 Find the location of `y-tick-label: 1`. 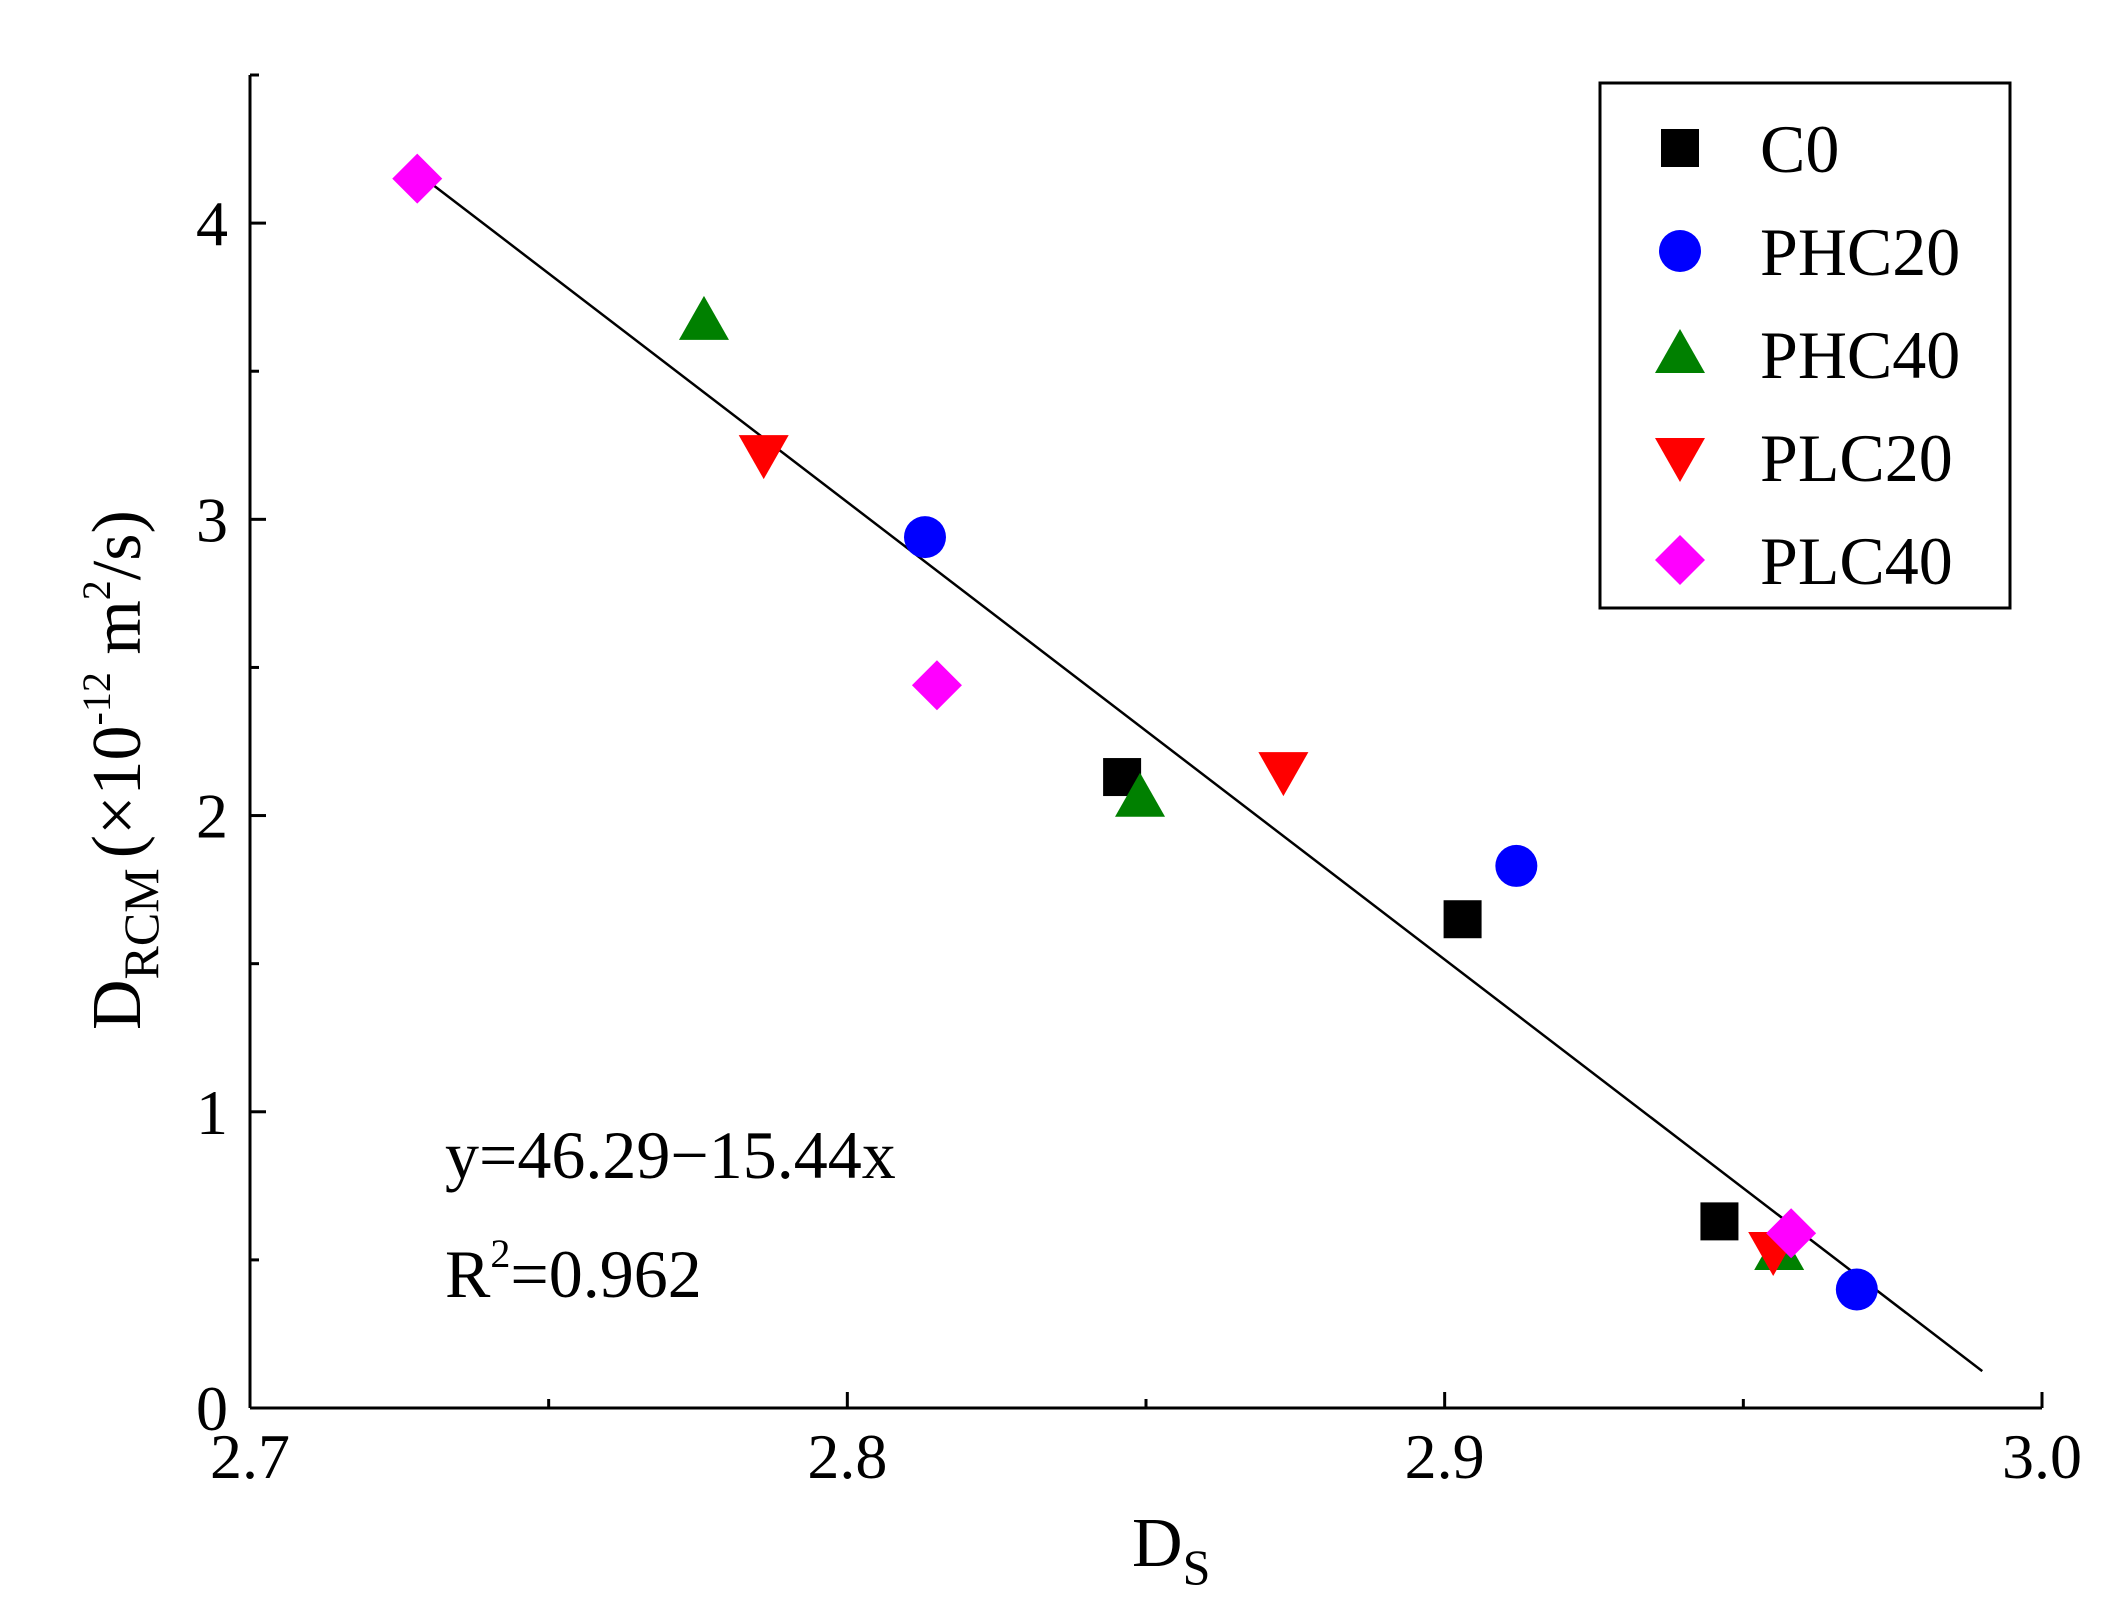

y-tick-label: 1 is located at coordinates (212, 1112).